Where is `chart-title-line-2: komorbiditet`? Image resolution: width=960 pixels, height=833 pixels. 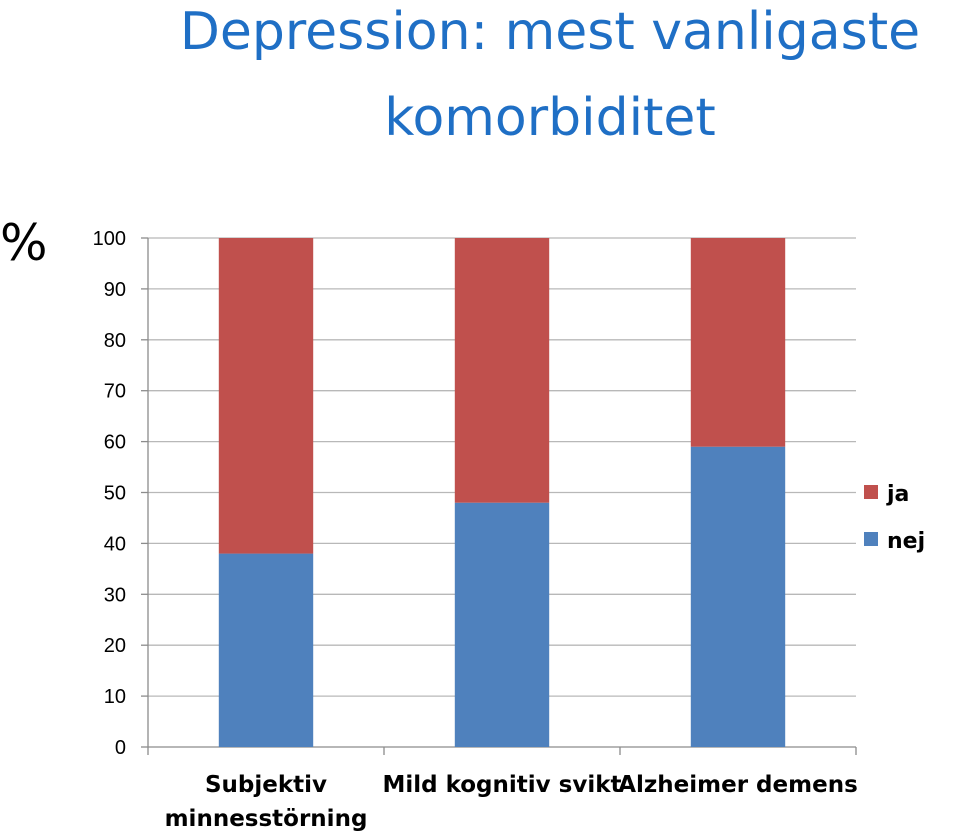
chart-title-line-2: komorbiditet is located at coordinates (550, 118).